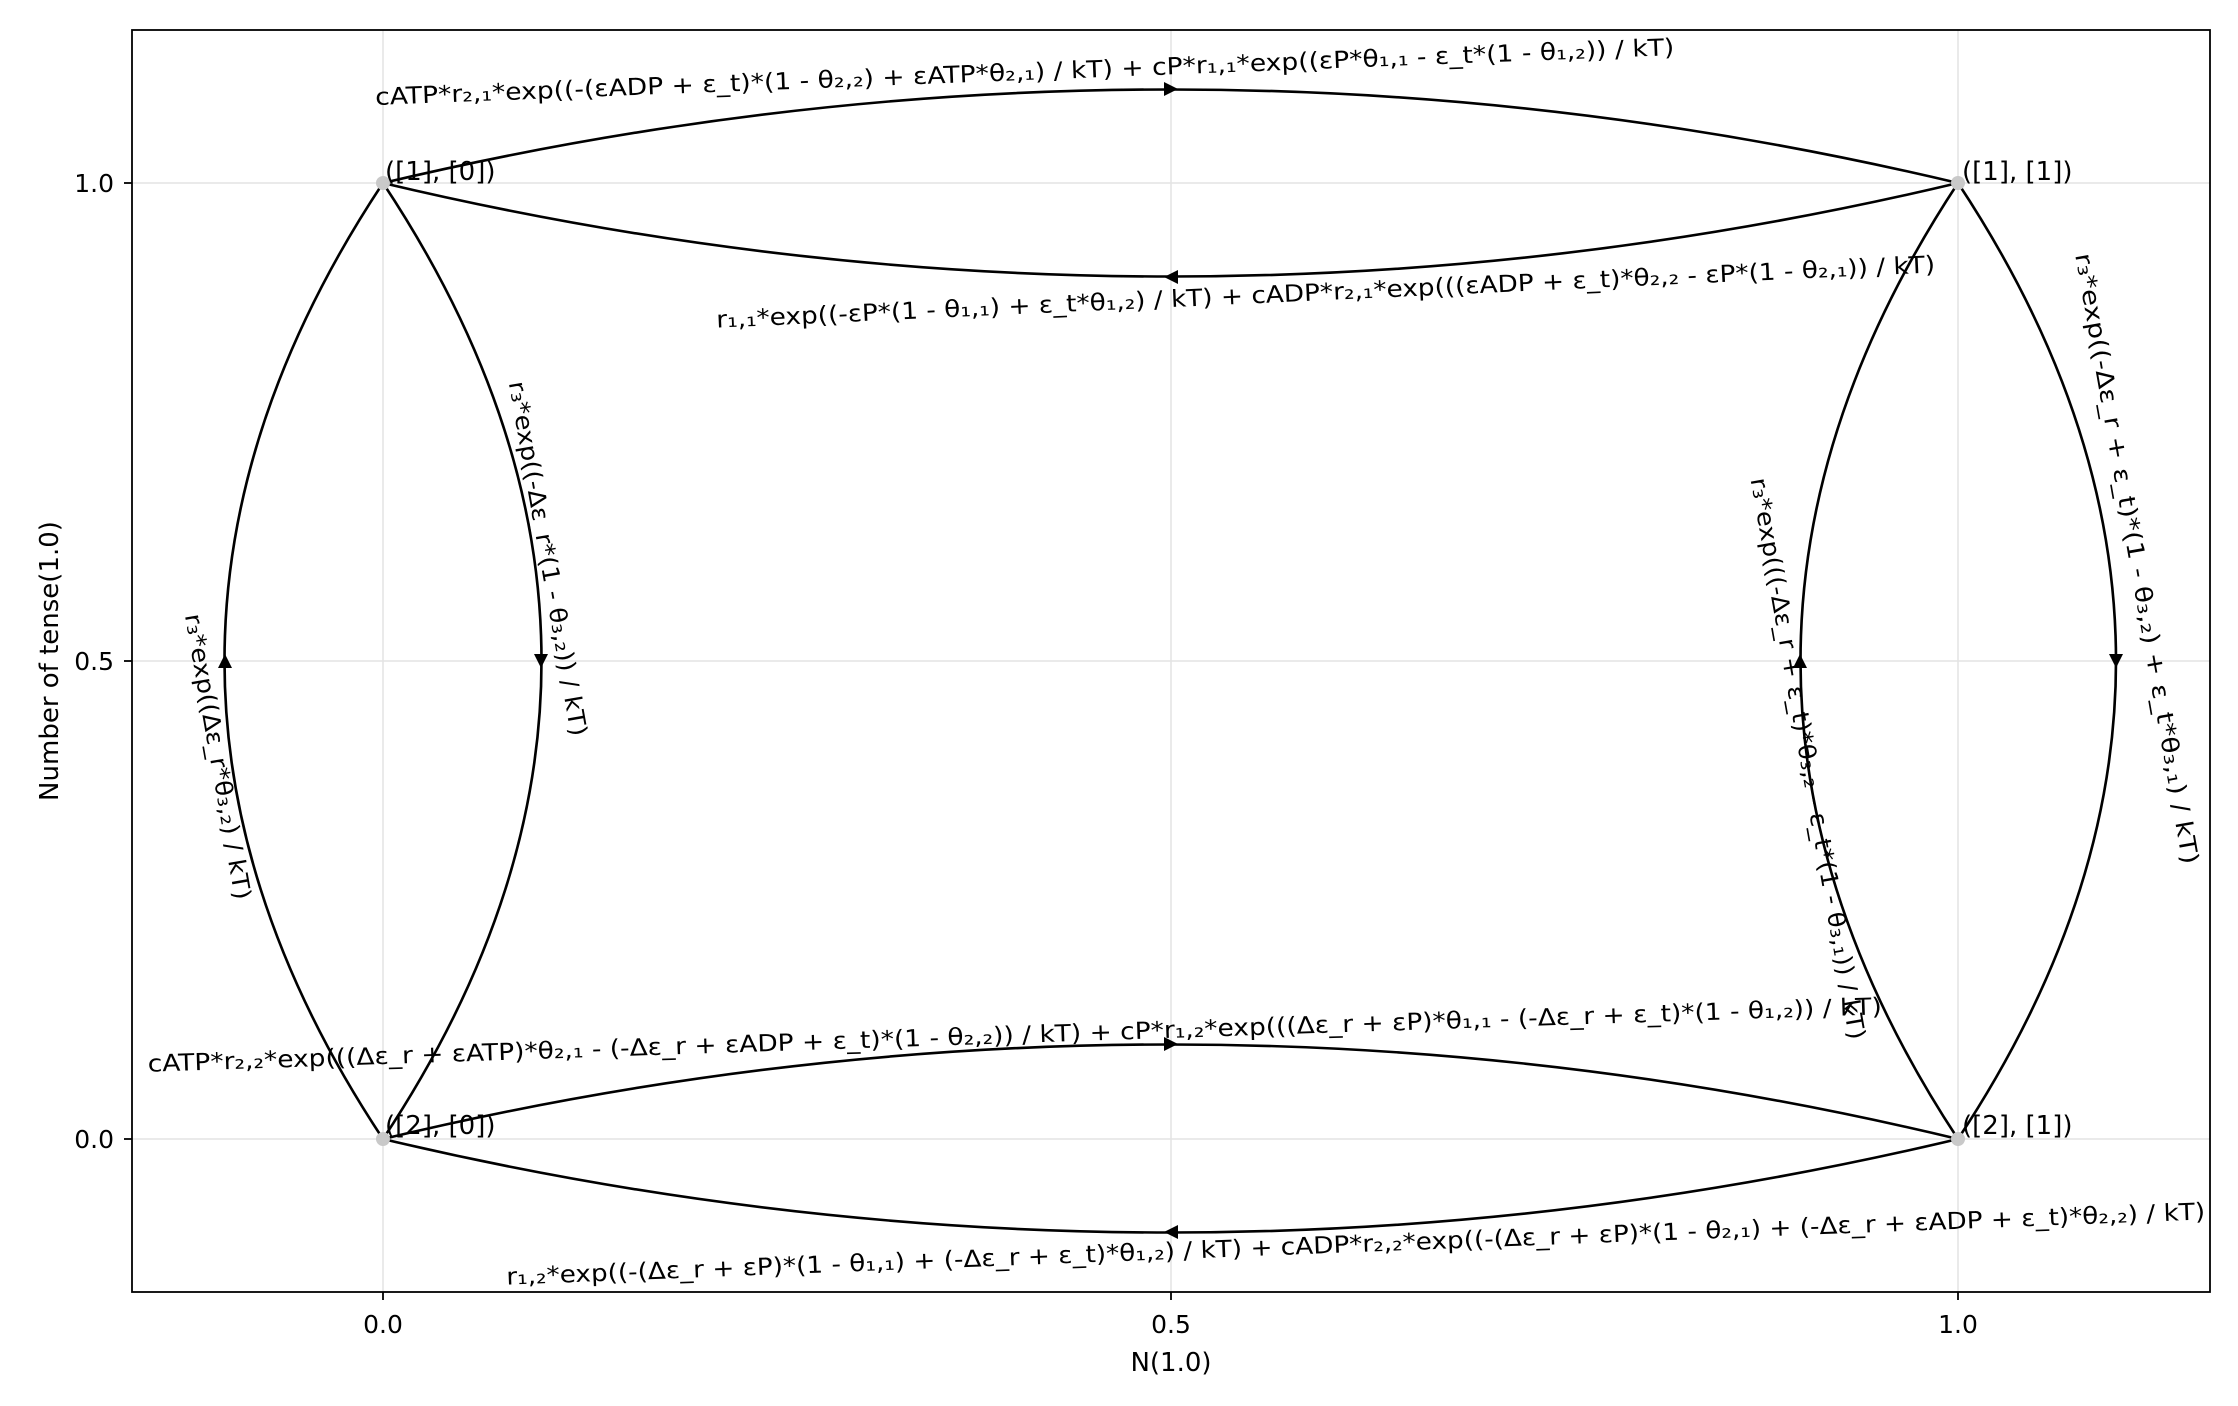 Image resolution: width=2238 pixels, height=1406 pixels. What do you see at coordinates (1171, 89) in the screenshot?
I see `arrow-top-forward` at bounding box center [1171, 89].